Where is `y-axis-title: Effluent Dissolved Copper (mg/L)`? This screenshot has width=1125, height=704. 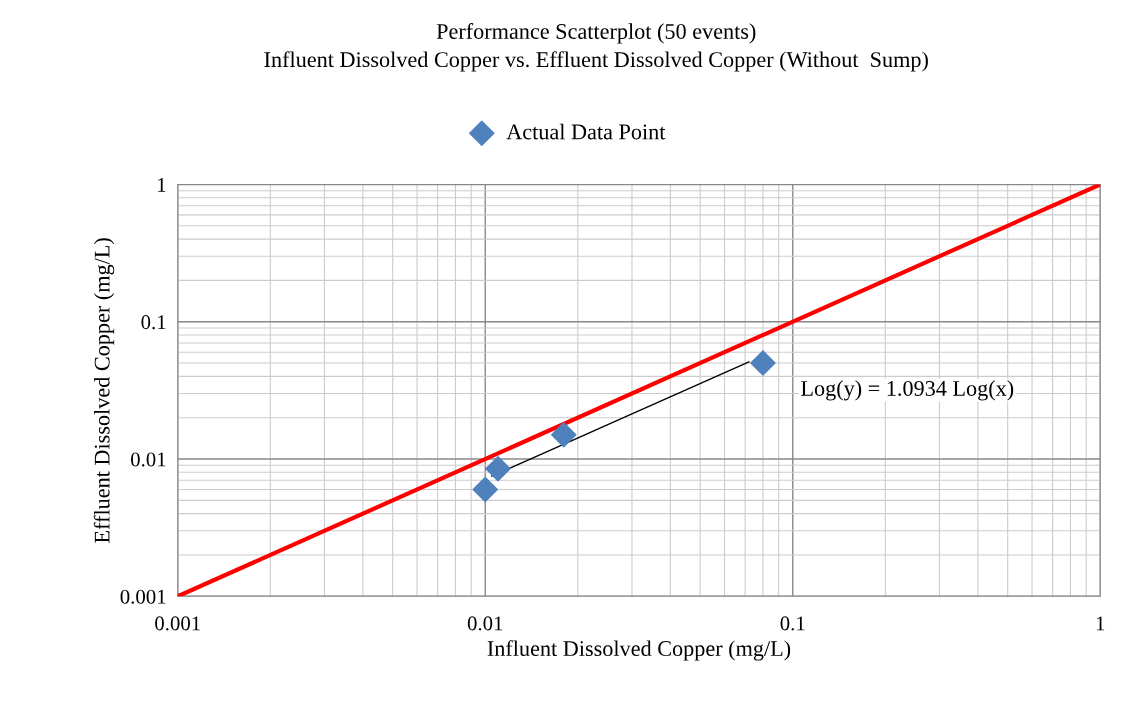
y-axis-title: Effluent Dissolved Copper (mg/L) is located at coordinates (104, 390).